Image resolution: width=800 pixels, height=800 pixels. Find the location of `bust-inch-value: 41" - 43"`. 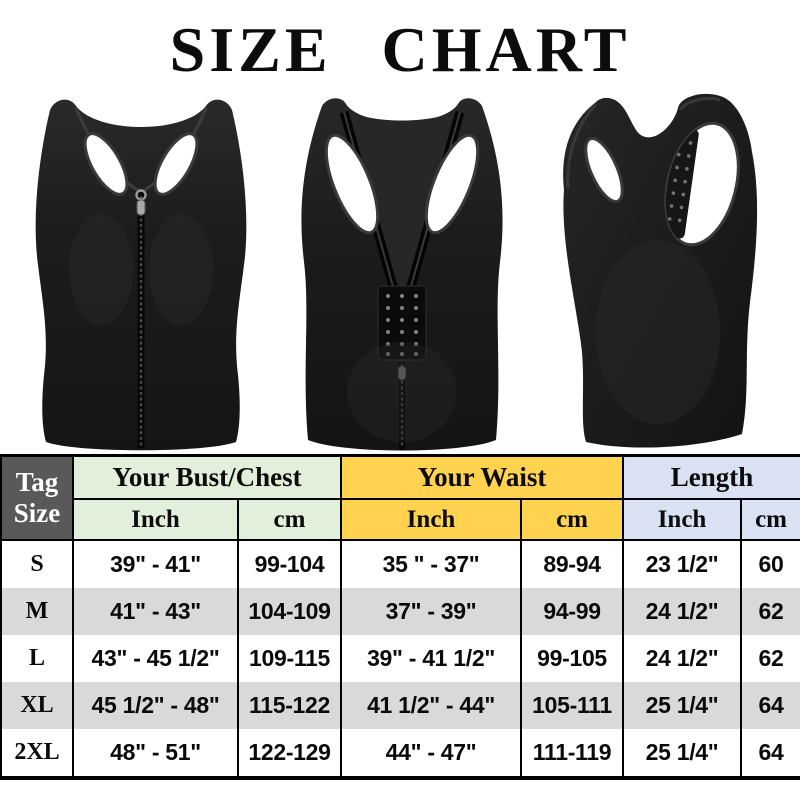

bust-inch-value: 41" - 43" is located at coordinates (155, 611).